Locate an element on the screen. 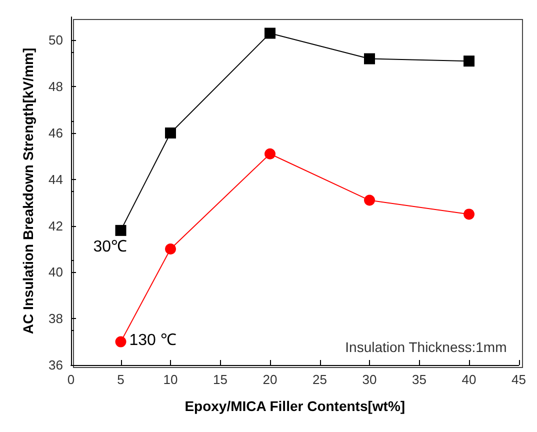 The width and height of the screenshot is (537, 432). y-tick-label: 50 is located at coordinates (55, 40).